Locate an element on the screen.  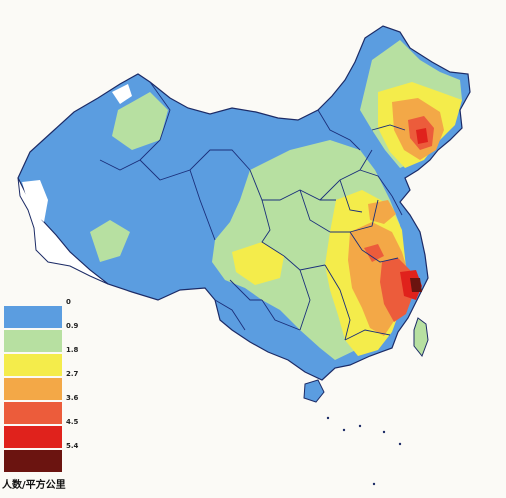
legend-row: 0 is located at coordinates (39, 313).